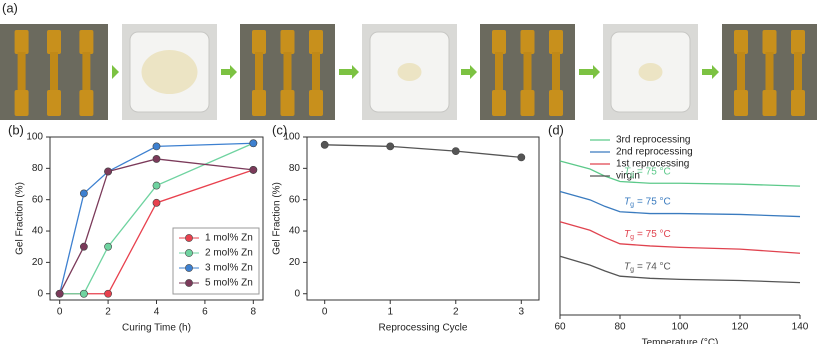 The image size is (817, 344). I want to click on annotation: Tg = 74 °C, so click(647, 267).